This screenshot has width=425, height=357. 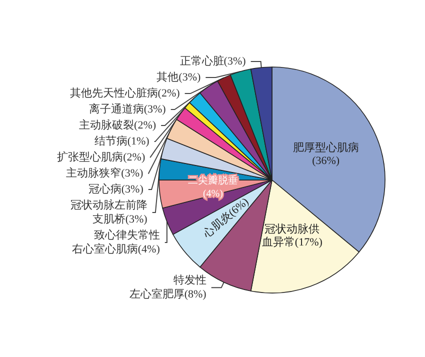 What do you see at coordinates (125, 93) in the screenshot?
I see `slice-label: 其他先天性心脏病(2%)` at bounding box center [125, 93].